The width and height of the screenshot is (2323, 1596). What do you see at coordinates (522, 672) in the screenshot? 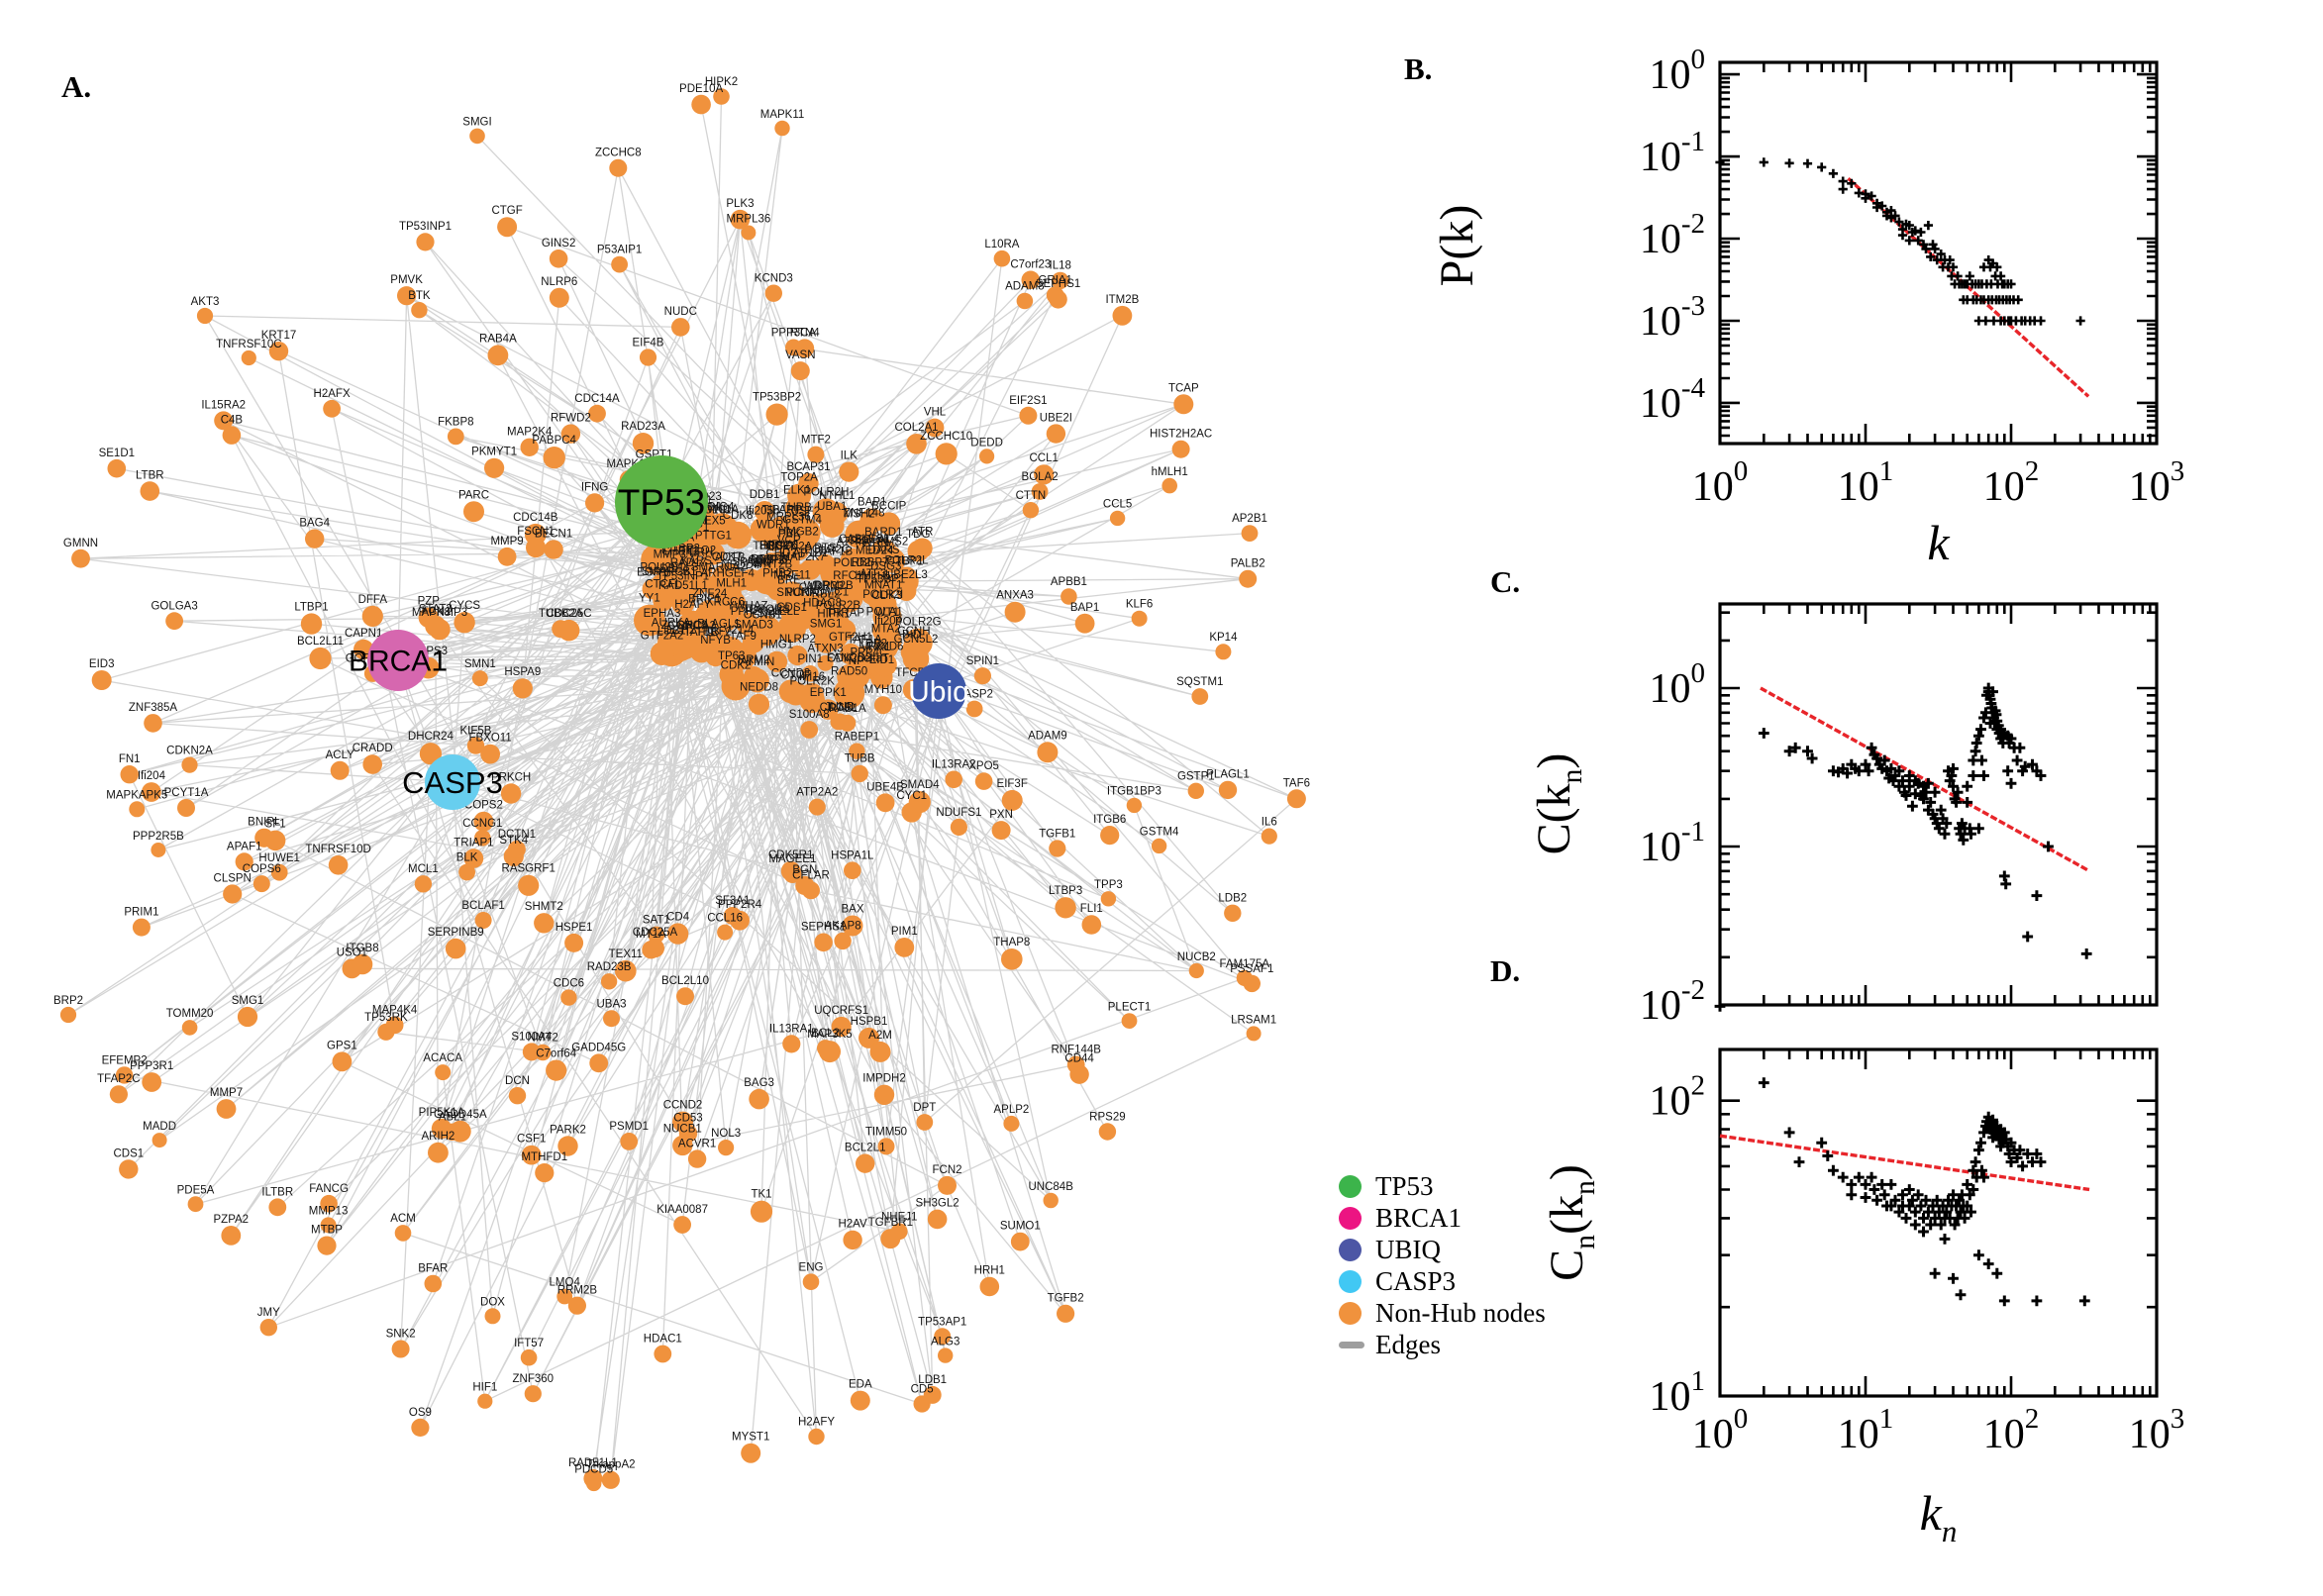
I see `gene-label: HSPA9` at bounding box center [522, 672].